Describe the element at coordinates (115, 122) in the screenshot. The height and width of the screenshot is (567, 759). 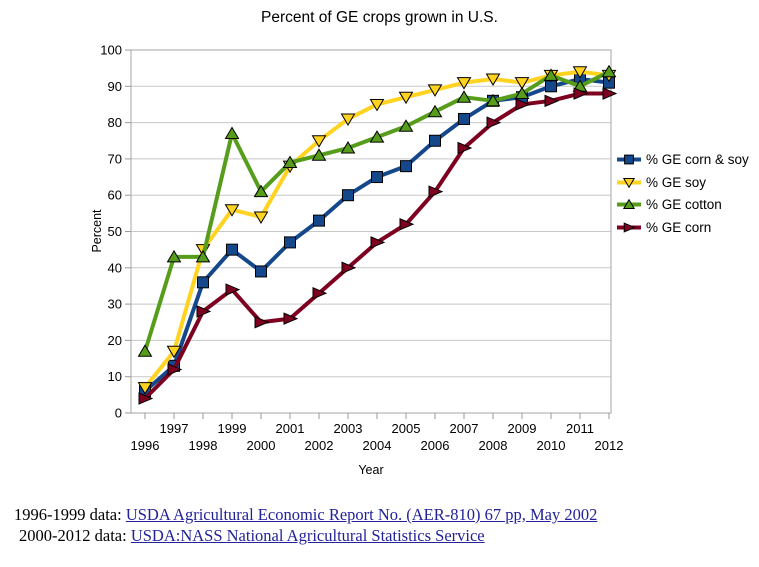
I see `y-tick-label: 80` at that location.